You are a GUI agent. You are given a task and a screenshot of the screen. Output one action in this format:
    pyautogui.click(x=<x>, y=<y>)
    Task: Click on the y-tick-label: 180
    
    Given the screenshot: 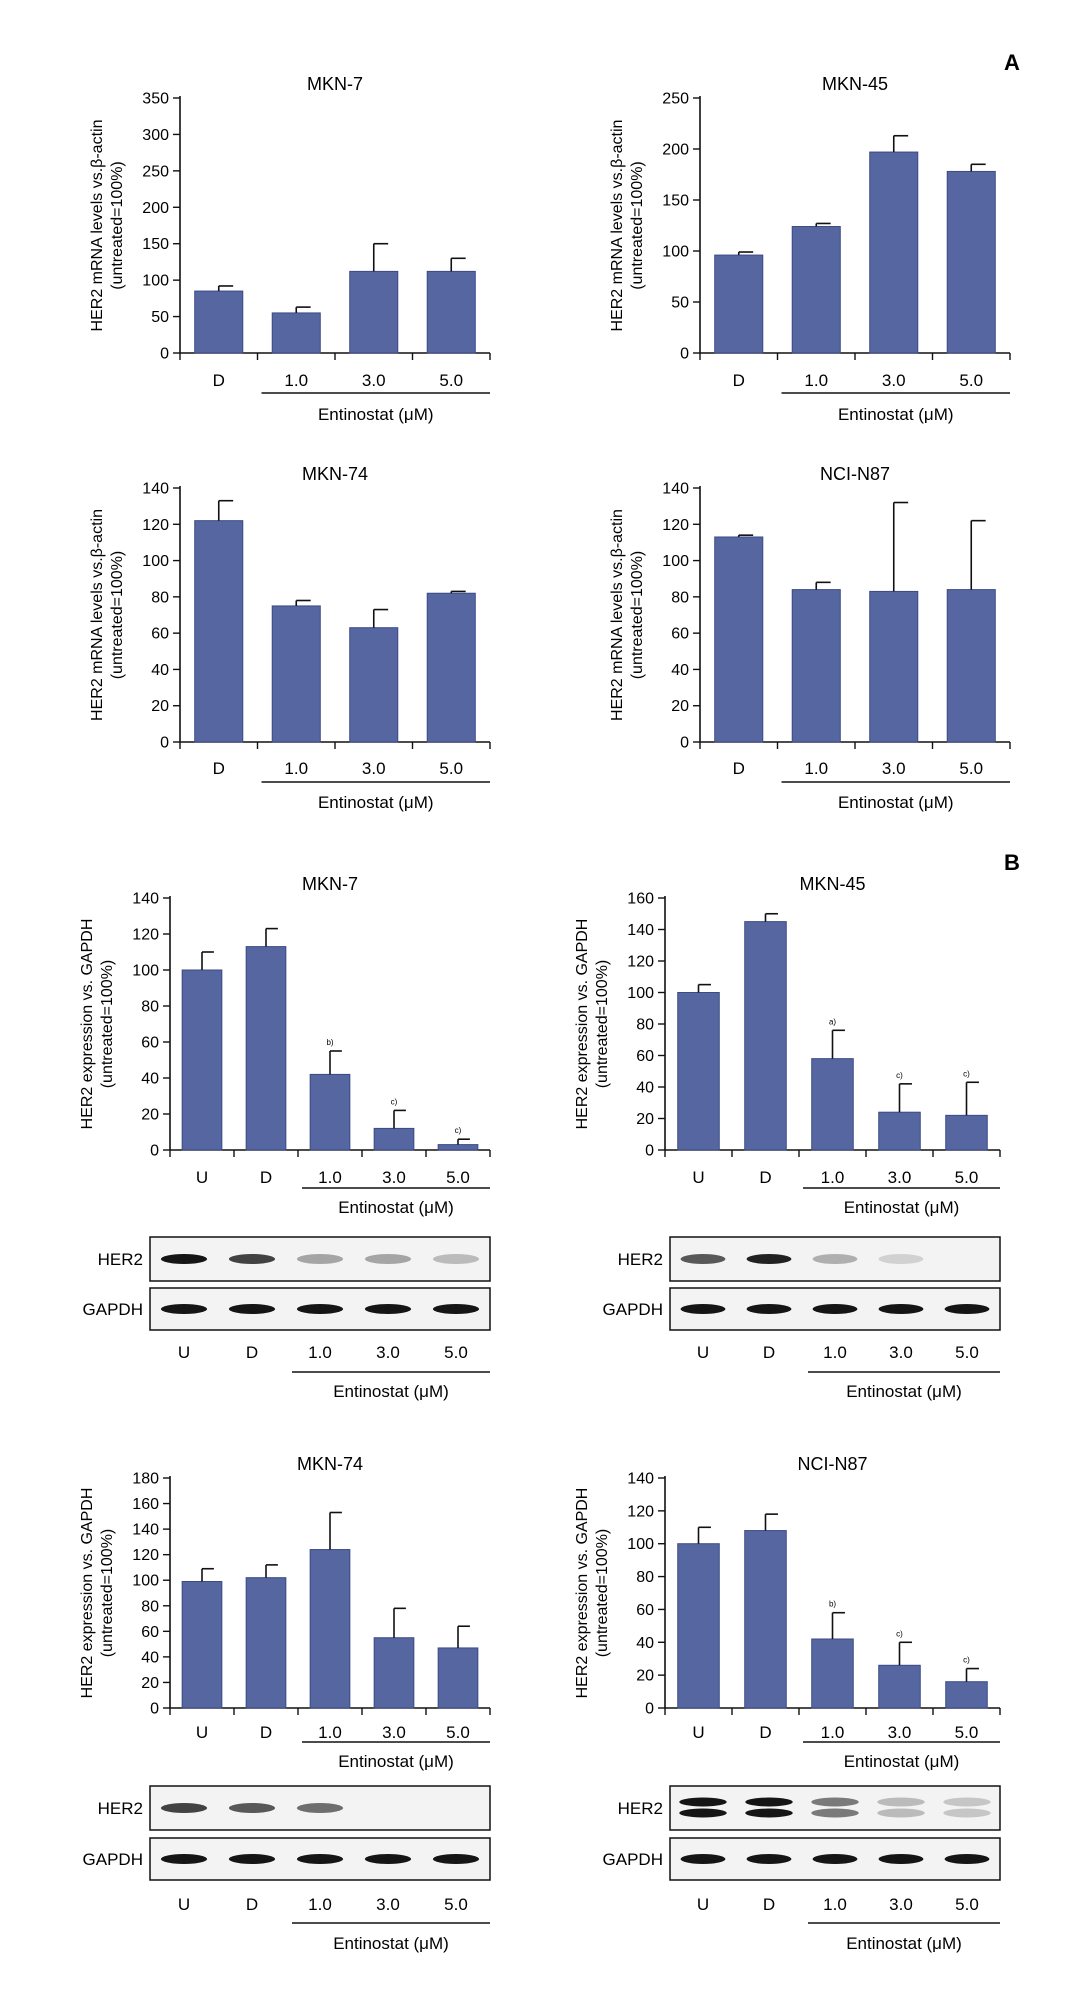 What is the action you would take?
    pyautogui.click(x=145, y=1479)
    